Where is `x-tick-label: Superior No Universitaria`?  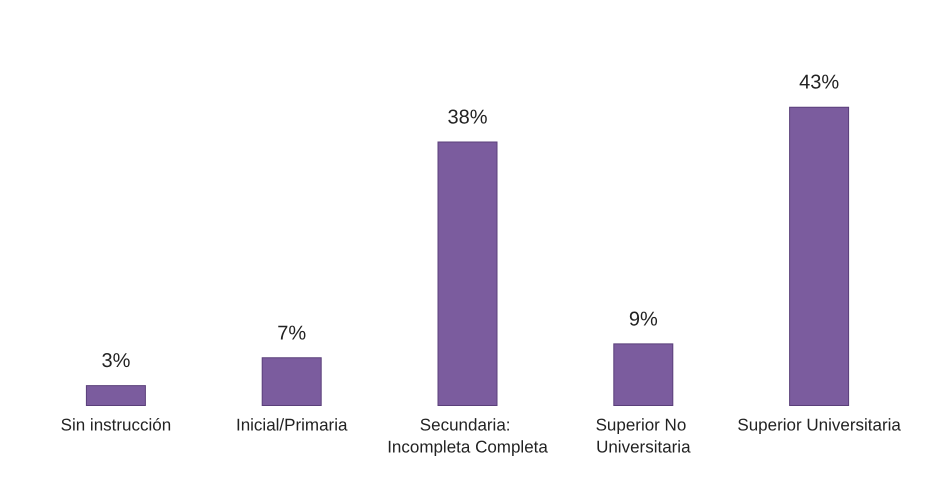 x-tick-label: Superior No Universitaria is located at coordinates (644, 436).